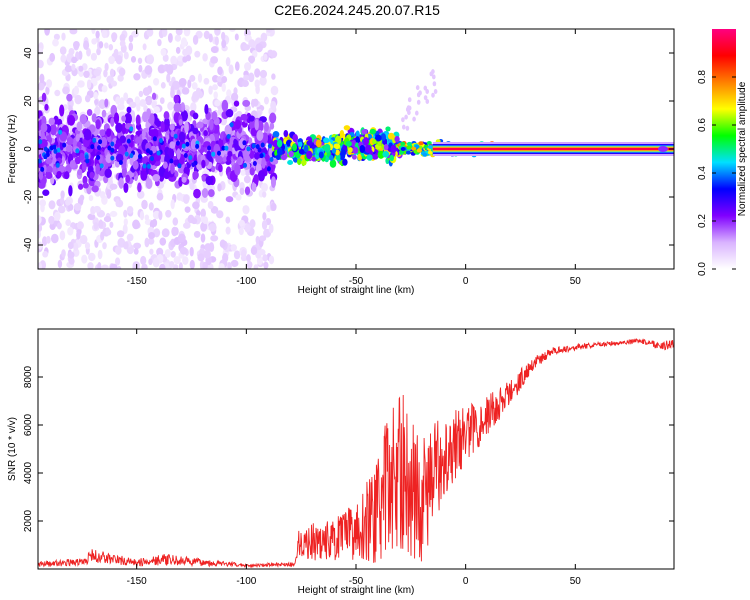 This screenshot has width=750, height=600. I want to click on colorbar-bar, so click(724, 149).